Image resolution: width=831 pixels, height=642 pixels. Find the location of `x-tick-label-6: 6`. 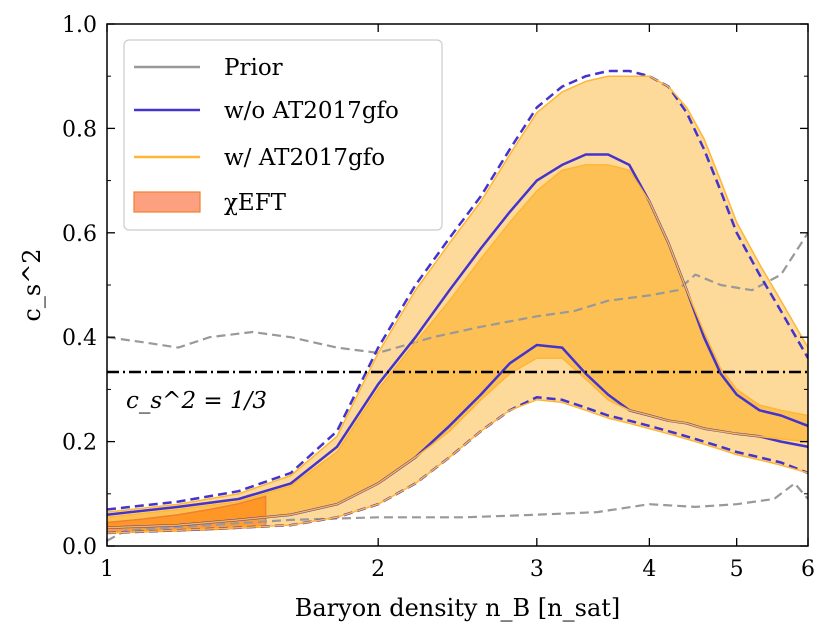

x-tick-label-6: 6 is located at coordinates (808, 569).